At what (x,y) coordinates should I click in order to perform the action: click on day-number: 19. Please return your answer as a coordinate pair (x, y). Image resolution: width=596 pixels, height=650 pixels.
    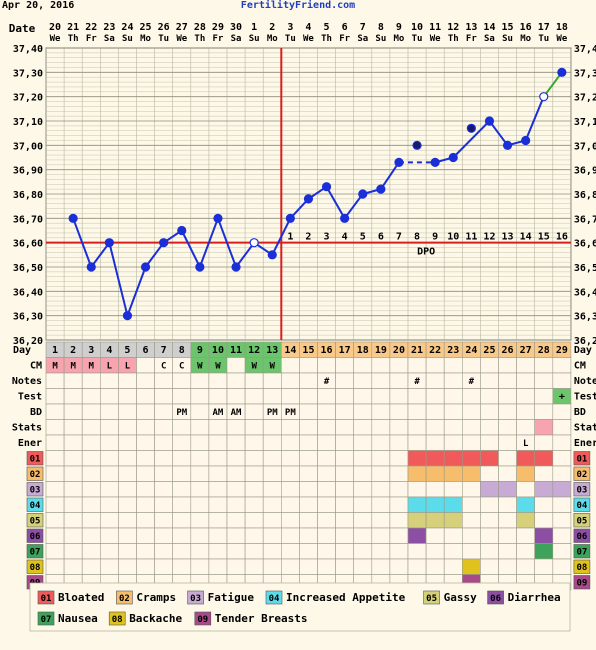
    Looking at the image, I should click on (381, 350).